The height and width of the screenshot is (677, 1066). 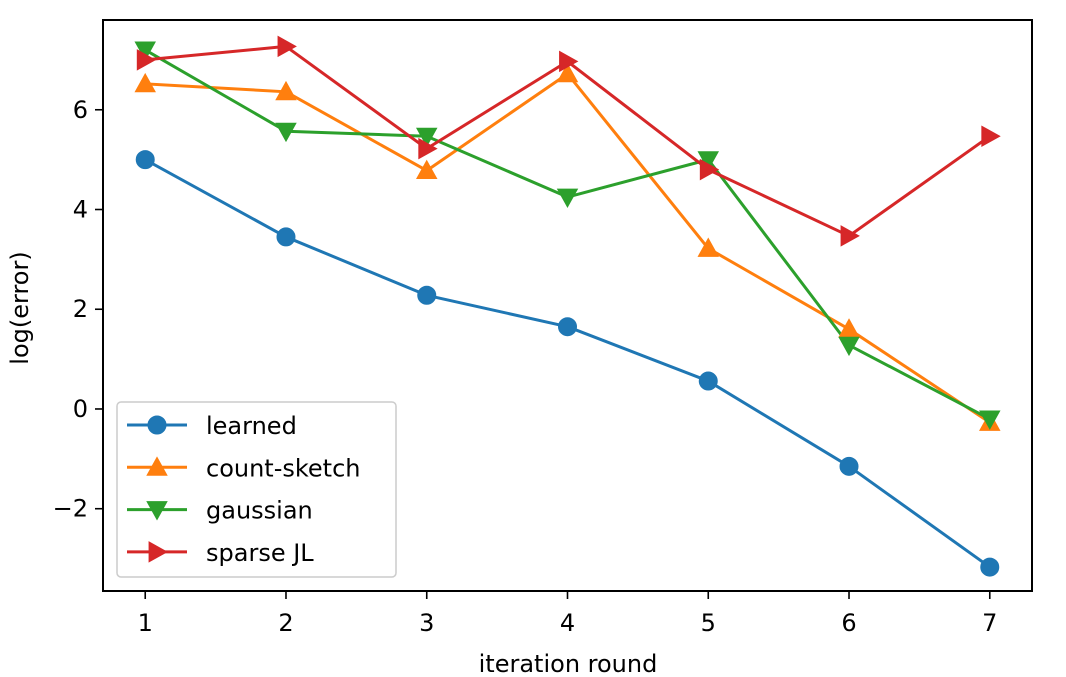 I want to click on x-axis-label: iteration round, so click(x=568, y=661).